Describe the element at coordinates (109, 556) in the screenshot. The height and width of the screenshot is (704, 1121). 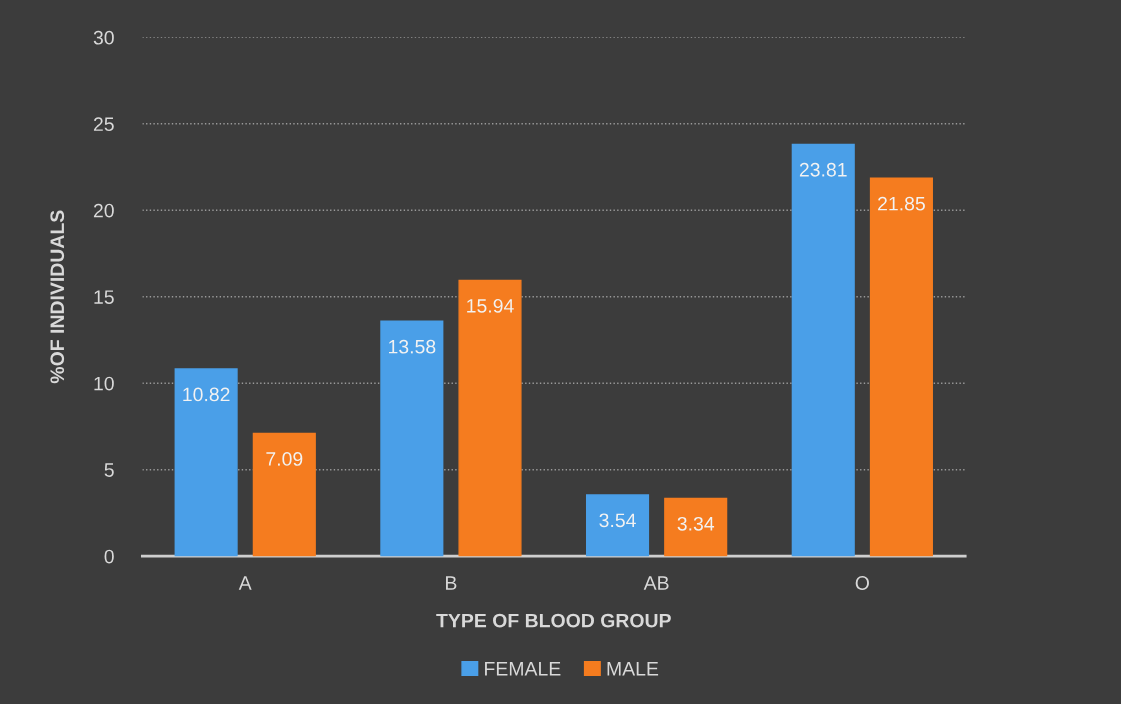
I see `y-tick-label: 0` at that location.